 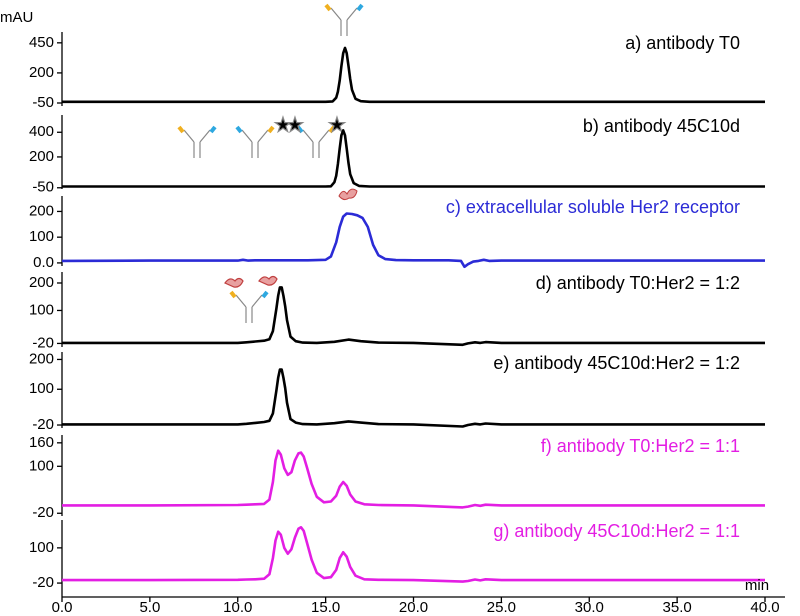 What do you see at coordinates (616, 363) in the screenshot?
I see `panel-title: e) antibody 45C10d:Her2 = 1:2` at bounding box center [616, 363].